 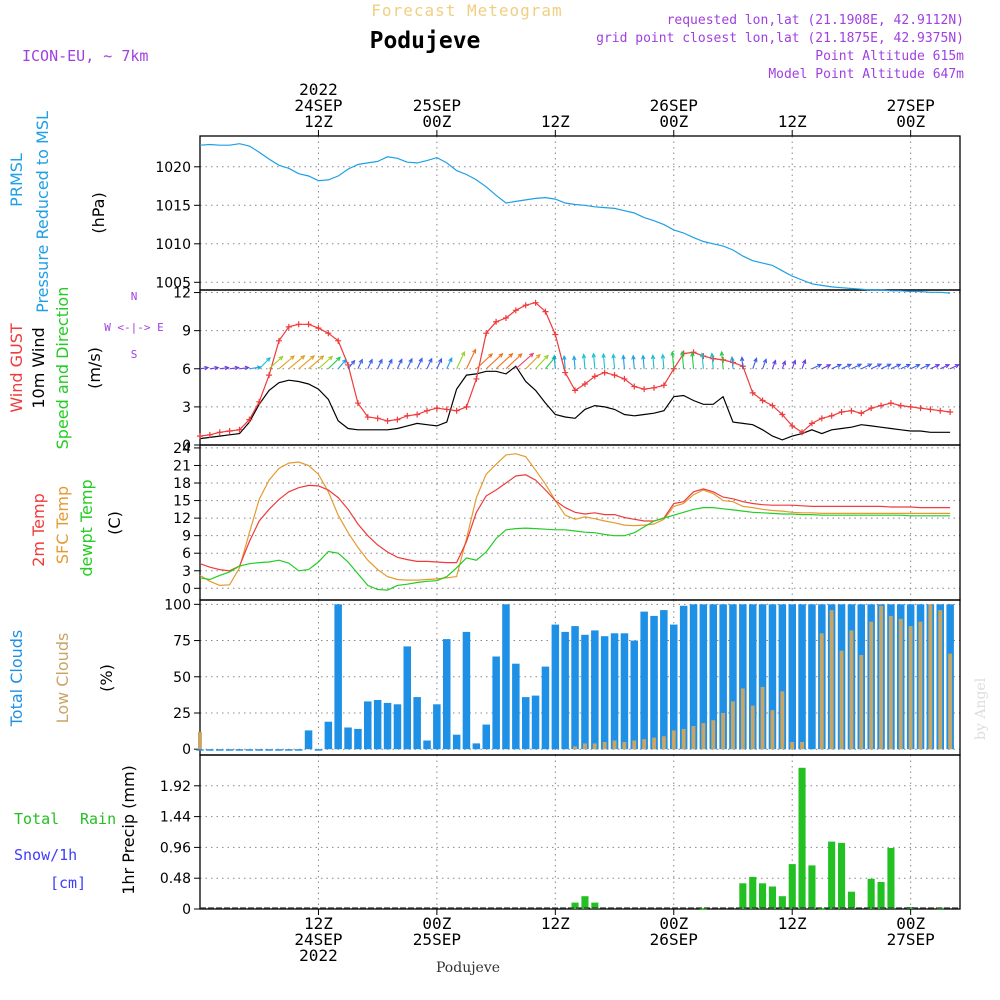 What do you see at coordinates (889, 56) in the screenshot?
I see `point-altitude: Point Altitude 615m` at bounding box center [889, 56].